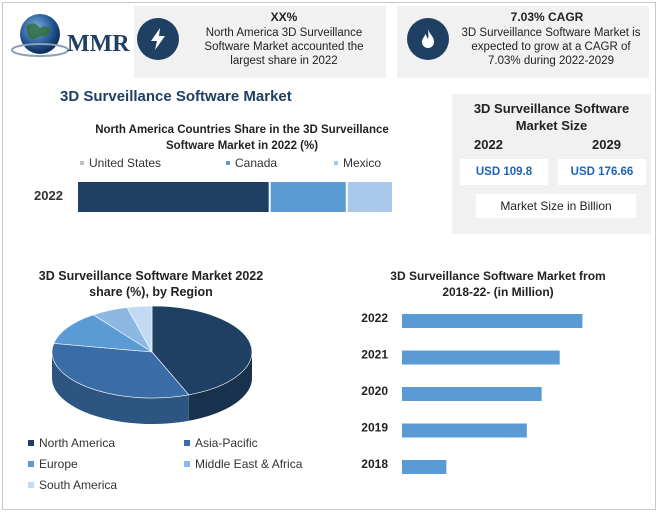 This screenshot has height=512, width=658. What do you see at coordinates (374, 318) in the screenshot?
I see `bar-label-2022: 2022` at bounding box center [374, 318].